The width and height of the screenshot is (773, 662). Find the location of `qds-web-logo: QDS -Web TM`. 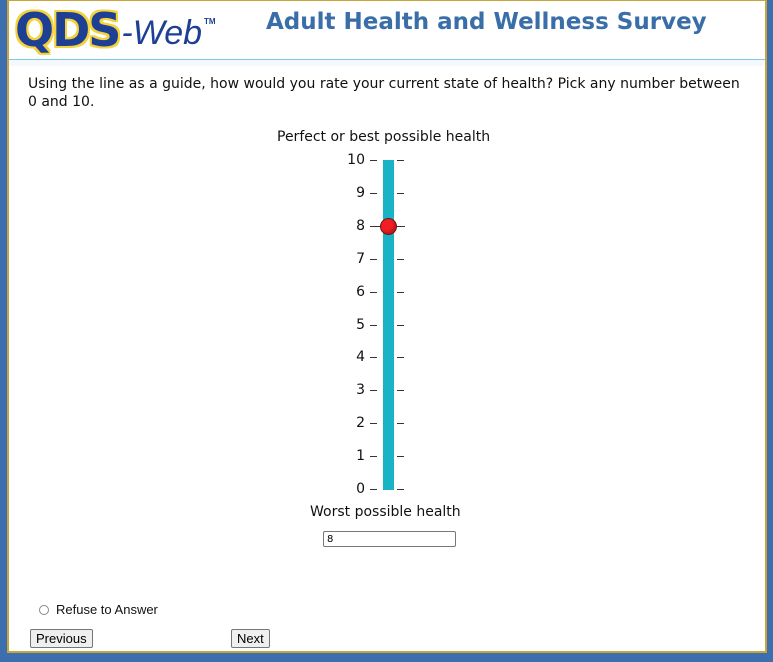

qds-web-logo: QDS -Web TM is located at coordinates (115, 30).